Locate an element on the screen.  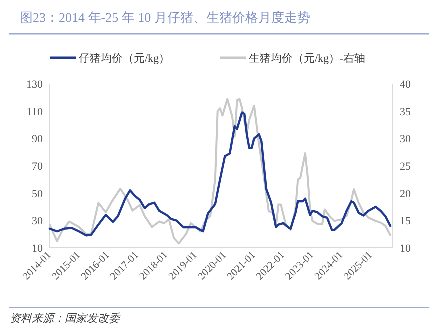
text: 资料来源：国家发改委 is located at coordinates (66, 318).